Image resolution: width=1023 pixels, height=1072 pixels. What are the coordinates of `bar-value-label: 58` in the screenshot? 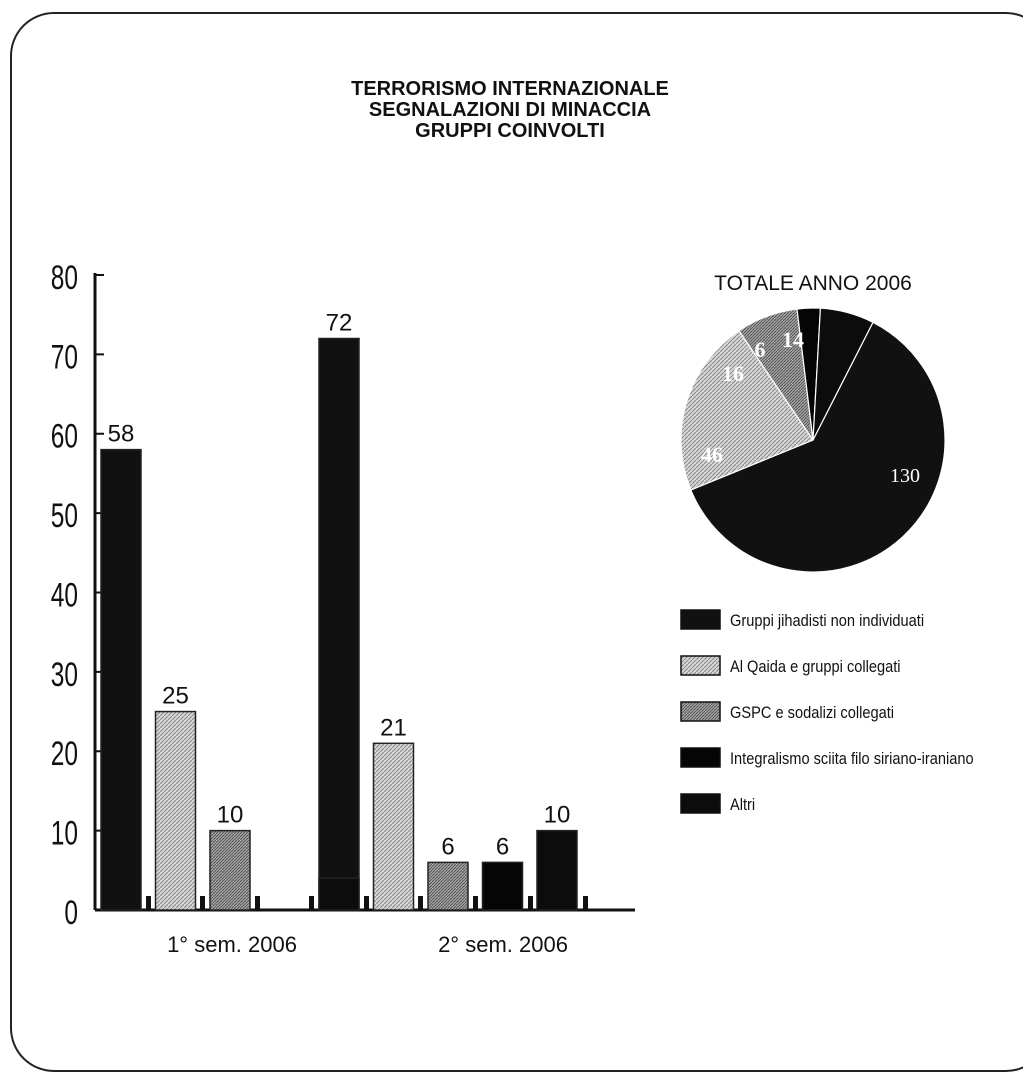 It's located at (121, 434).